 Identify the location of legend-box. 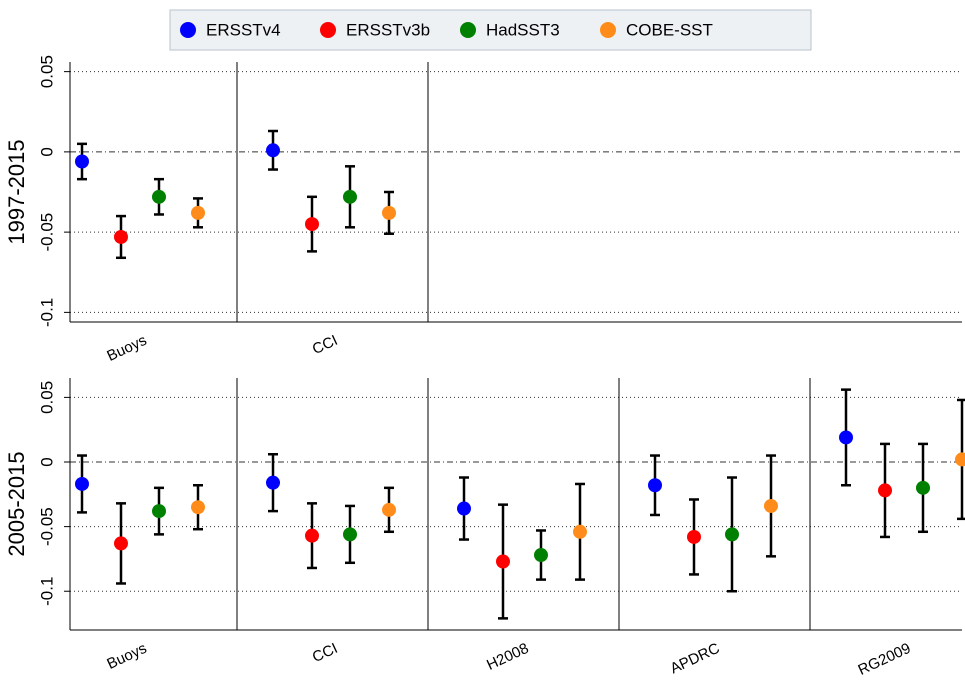
(490, 30).